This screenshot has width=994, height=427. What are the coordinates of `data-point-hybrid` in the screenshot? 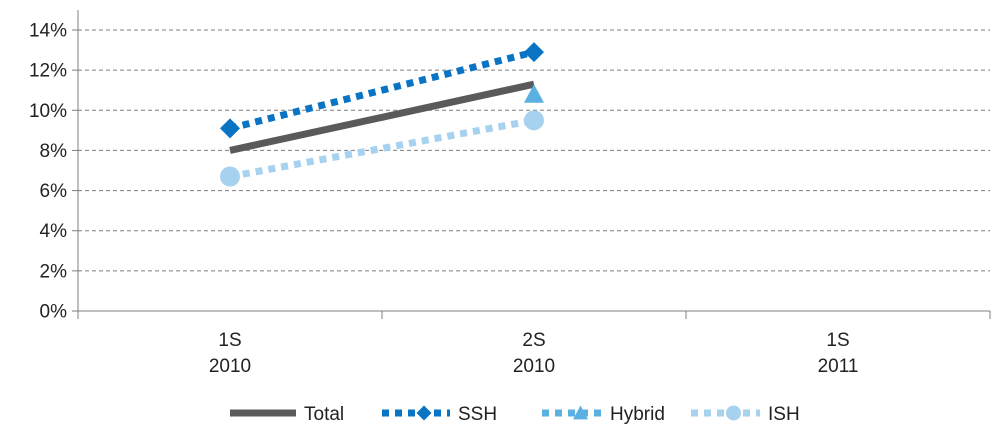 It's located at (534, 93).